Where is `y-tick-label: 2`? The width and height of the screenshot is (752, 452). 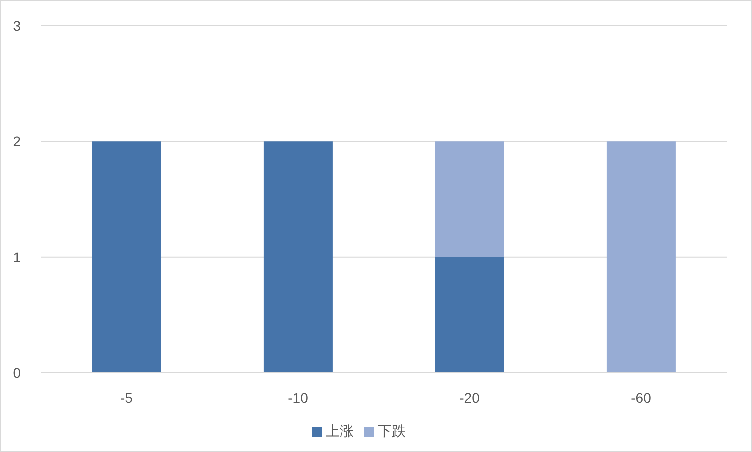 y-tick-label: 2 is located at coordinates (17, 142).